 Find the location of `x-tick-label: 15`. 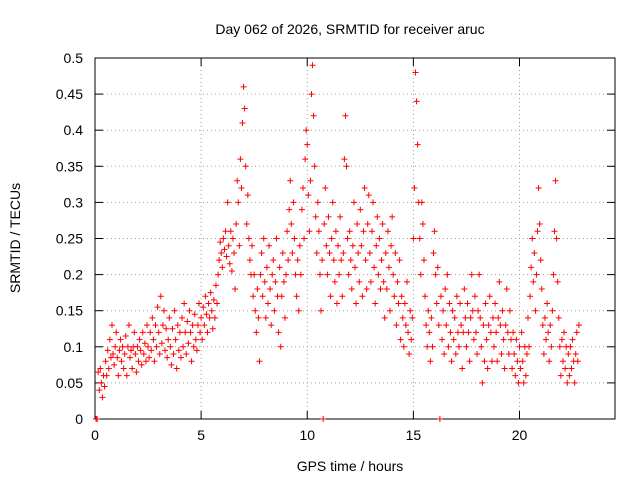

x-tick-label: 15 is located at coordinates (414, 435).